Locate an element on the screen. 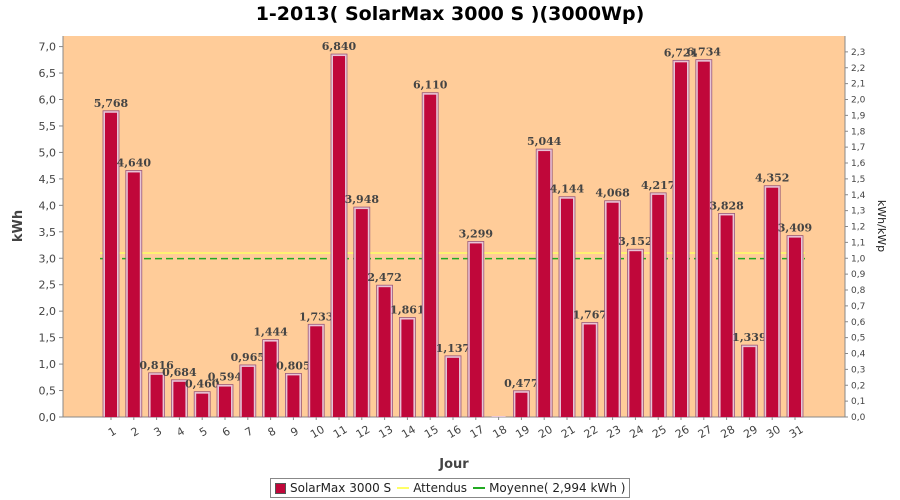  legend-item-moyenne: Moyenne( 2,994 kWh ) is located at coordinates (549, 488).